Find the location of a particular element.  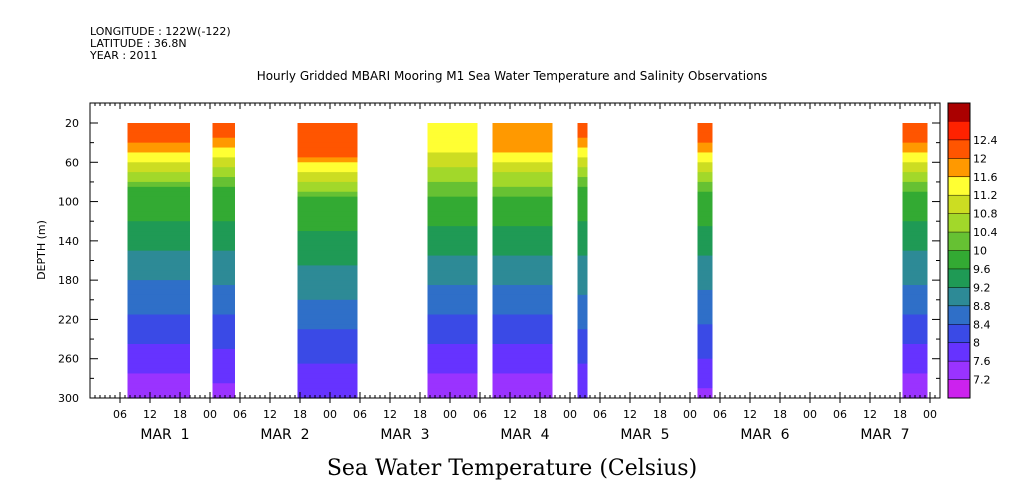

x-day-label: MAR 4 is located at coordinates (524, 435).